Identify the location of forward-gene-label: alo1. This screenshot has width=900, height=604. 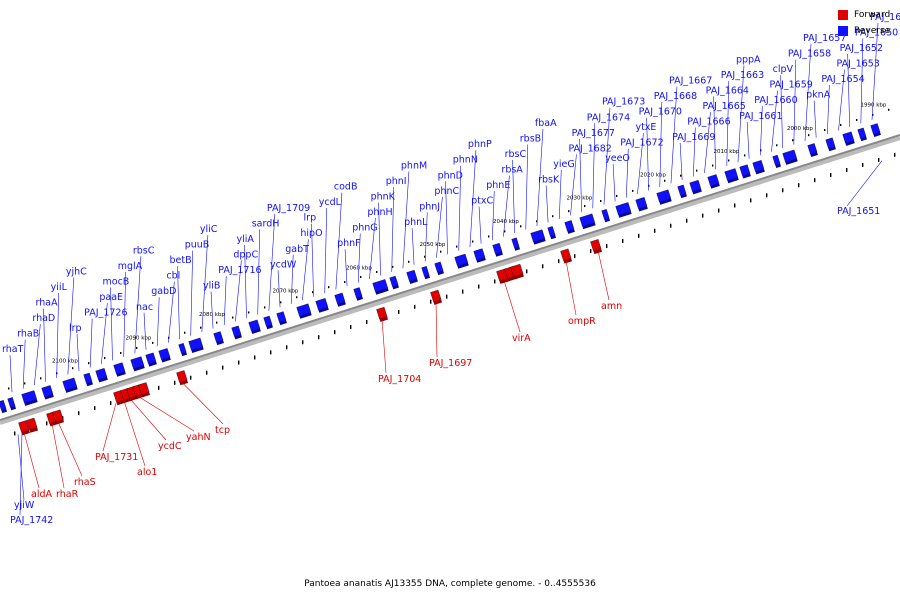
(147, 472).